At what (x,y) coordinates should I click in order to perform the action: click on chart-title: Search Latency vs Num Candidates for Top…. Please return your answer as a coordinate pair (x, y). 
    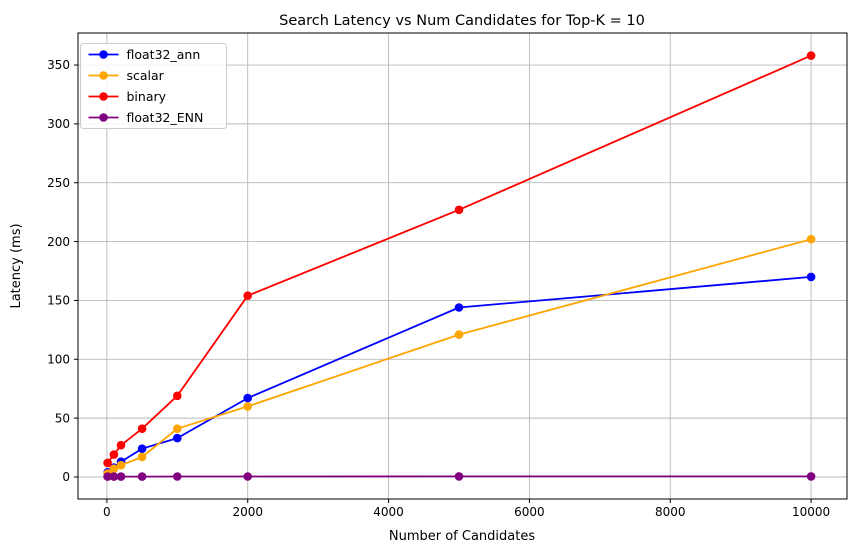
    Looking at the image, I should click on (462, 21).